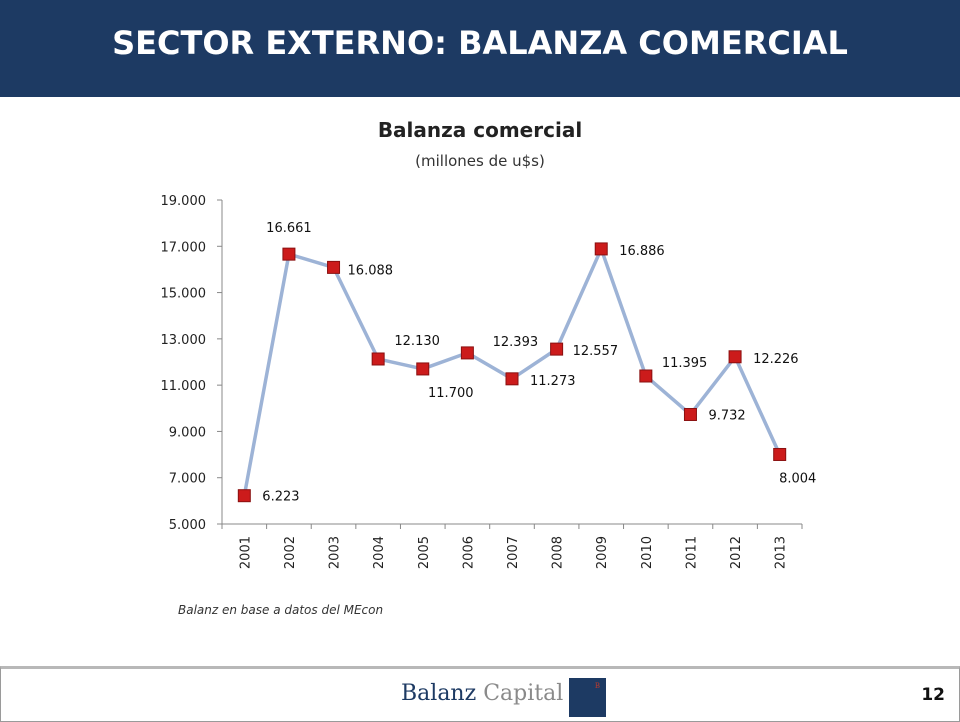 The image size is (960, 722). I want to click on x-tick-label: 2004, so click(379, 552).